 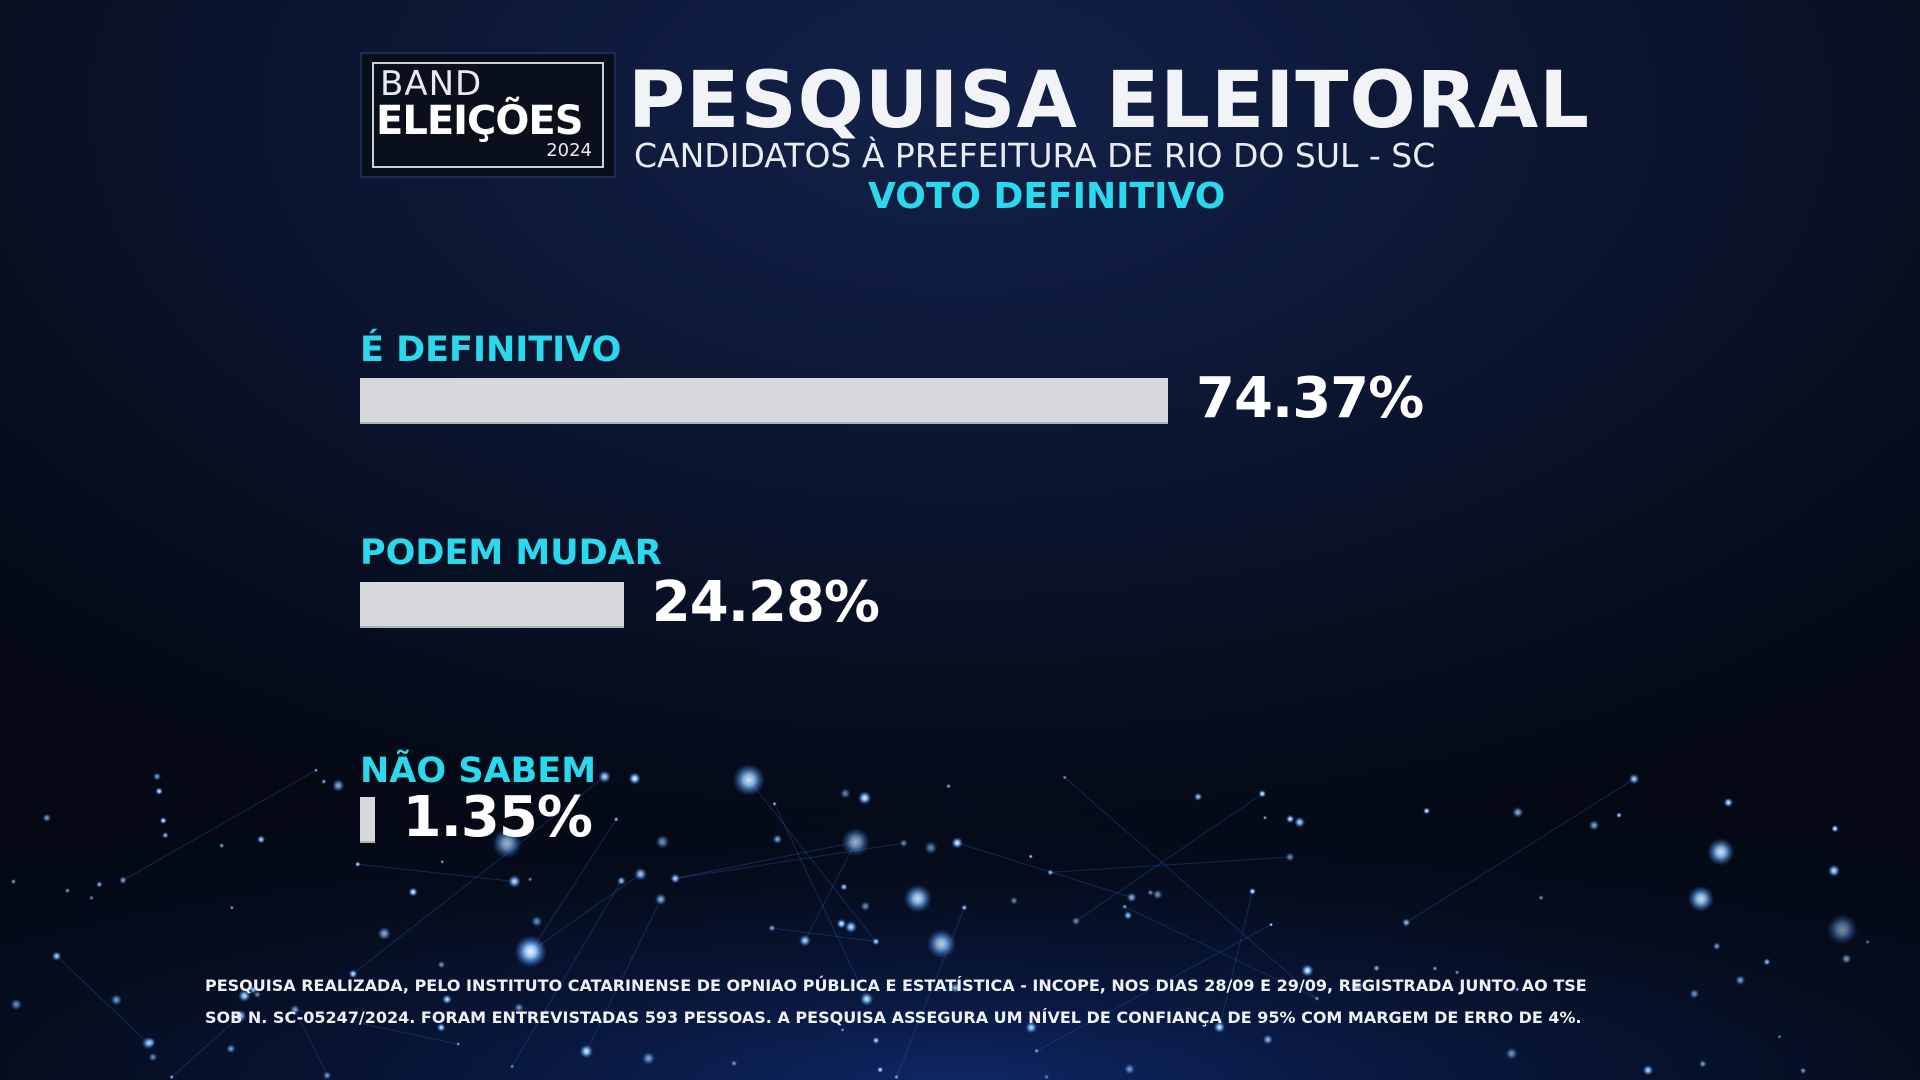 What do you see at coordinates (497, 817) in the screenshot?
I see `value-label-nao-sabem: 1.35%` at bounding box center [497, 817].